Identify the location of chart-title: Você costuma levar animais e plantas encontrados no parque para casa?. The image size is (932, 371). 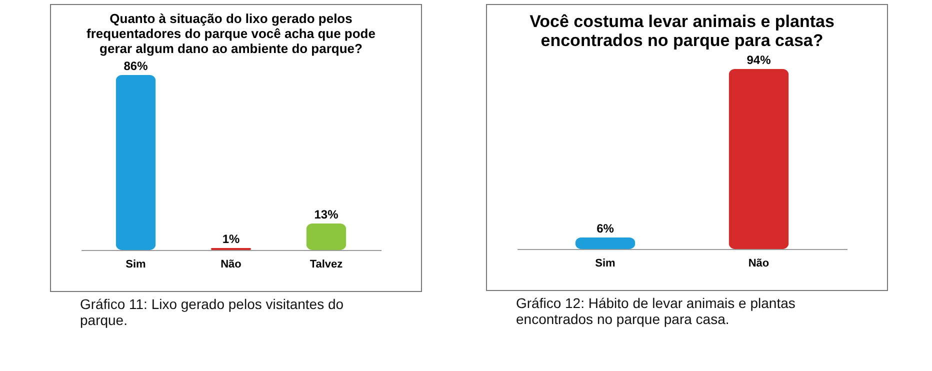
(682, 31).